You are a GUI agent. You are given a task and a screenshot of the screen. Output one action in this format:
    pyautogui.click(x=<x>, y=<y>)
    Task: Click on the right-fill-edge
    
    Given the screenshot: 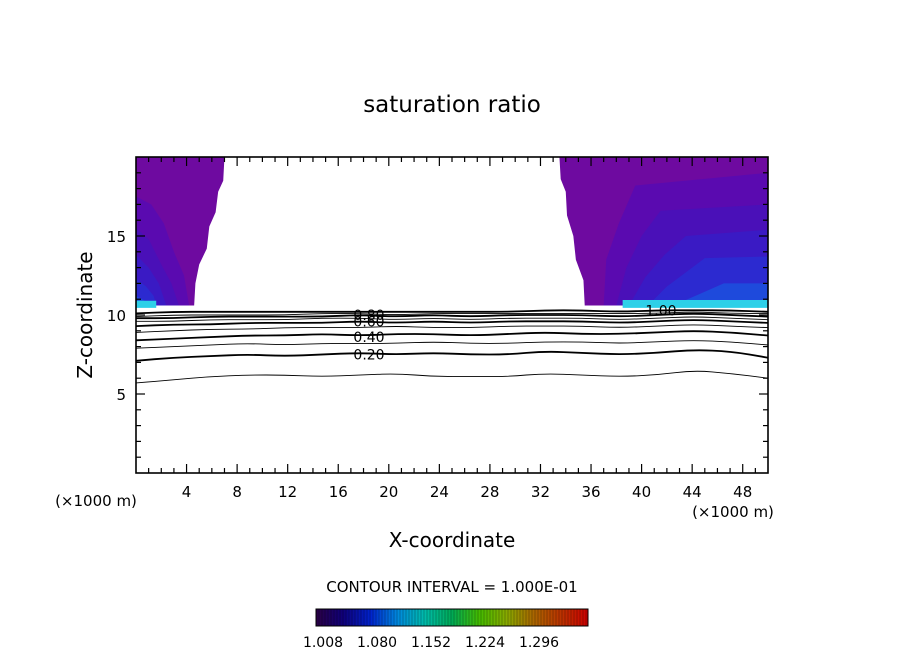 What is the action you would take?
    pyautogui.click(x=695, y=303)
    